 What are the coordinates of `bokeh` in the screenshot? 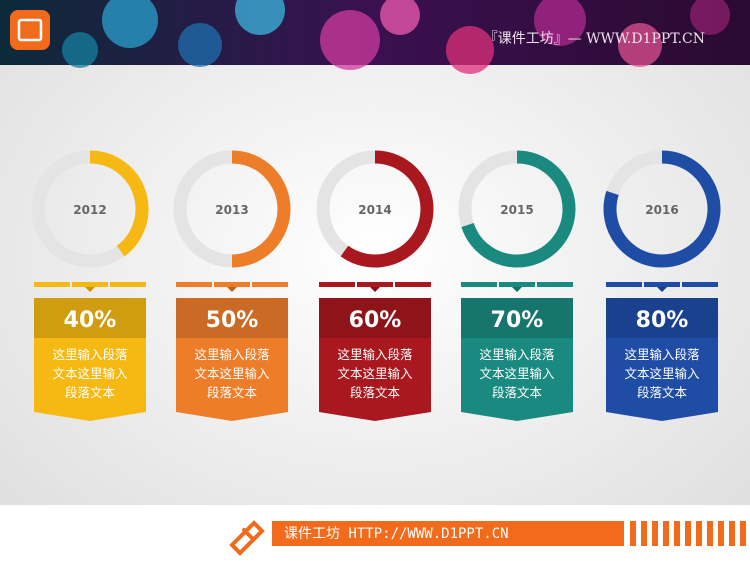 It's located at (396, 37).